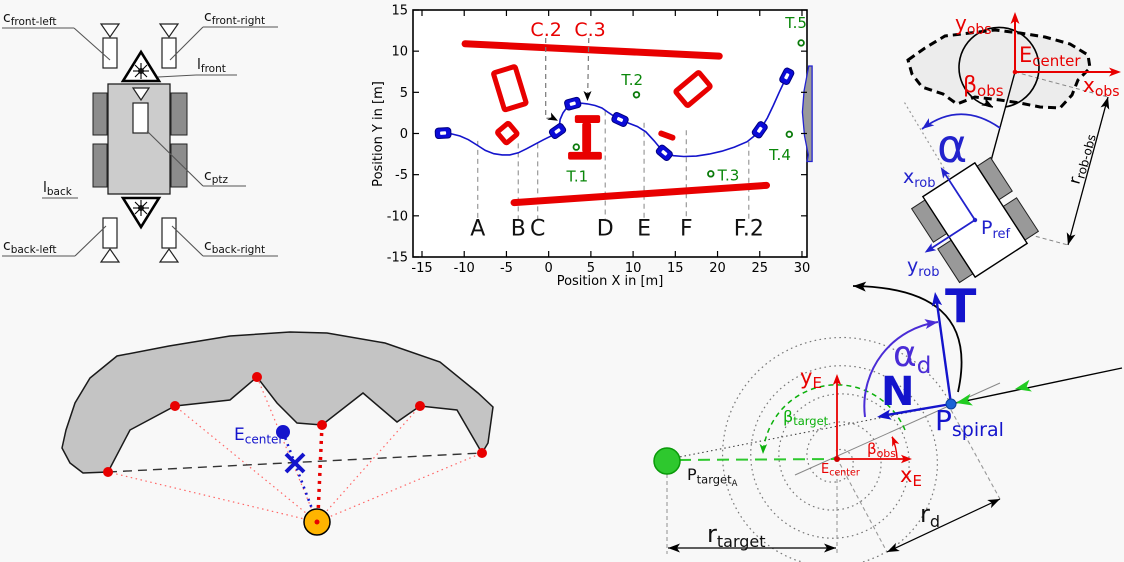  Describe the element at coordinates (295, 424) in the screenshot. I see `tangent-point-dots` at that location.